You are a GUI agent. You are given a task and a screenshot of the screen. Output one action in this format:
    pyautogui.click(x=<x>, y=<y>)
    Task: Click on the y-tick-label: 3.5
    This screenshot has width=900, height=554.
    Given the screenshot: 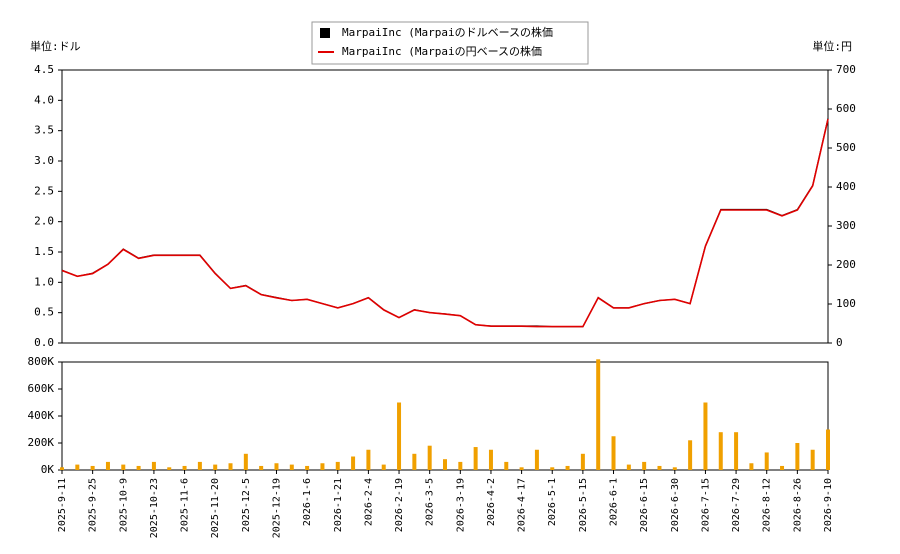 What is the action you would take?
    pyautogui.click(x=44, y=130)
    